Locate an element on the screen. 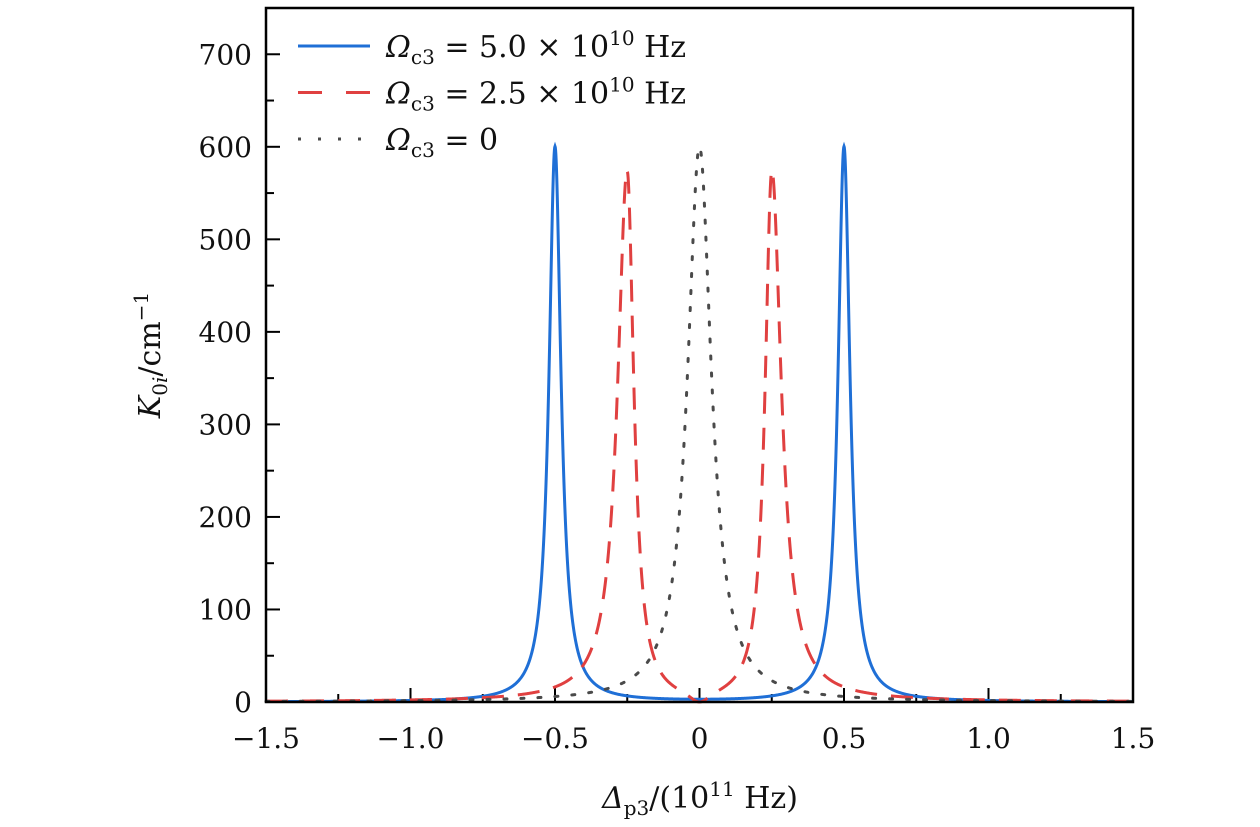 The height and width of the screenshot is (827, 1260). legend-label-eq: = 2.5 × 10 is located at coordinates (522, 94).